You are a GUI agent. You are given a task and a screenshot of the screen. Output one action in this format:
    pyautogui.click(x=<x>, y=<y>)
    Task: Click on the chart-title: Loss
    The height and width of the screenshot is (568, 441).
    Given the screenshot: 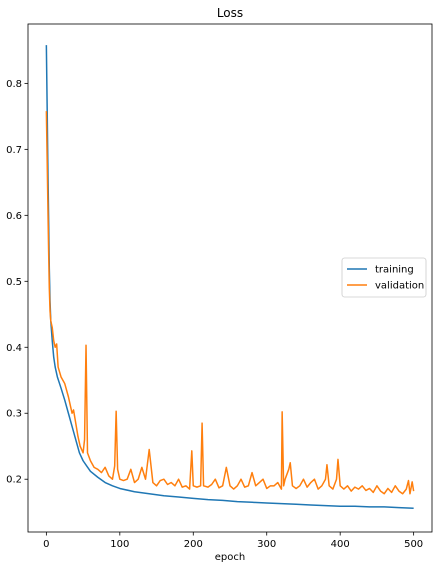 What is the action you would take?
    pyautogui.click(x=230, y=13)
    